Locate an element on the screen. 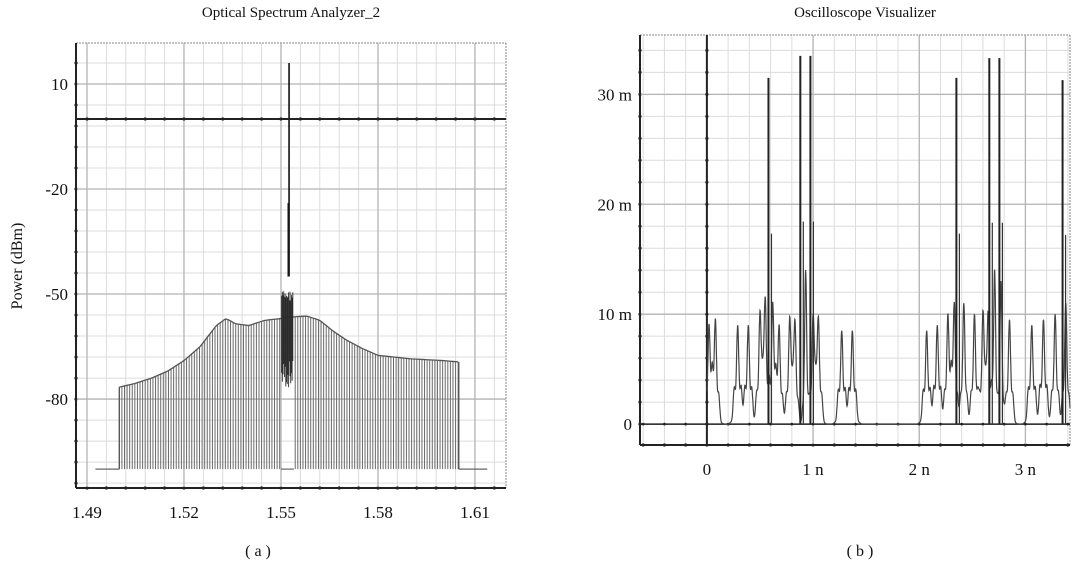  x-tick-label: 0 is located at coordinates (707, 469).